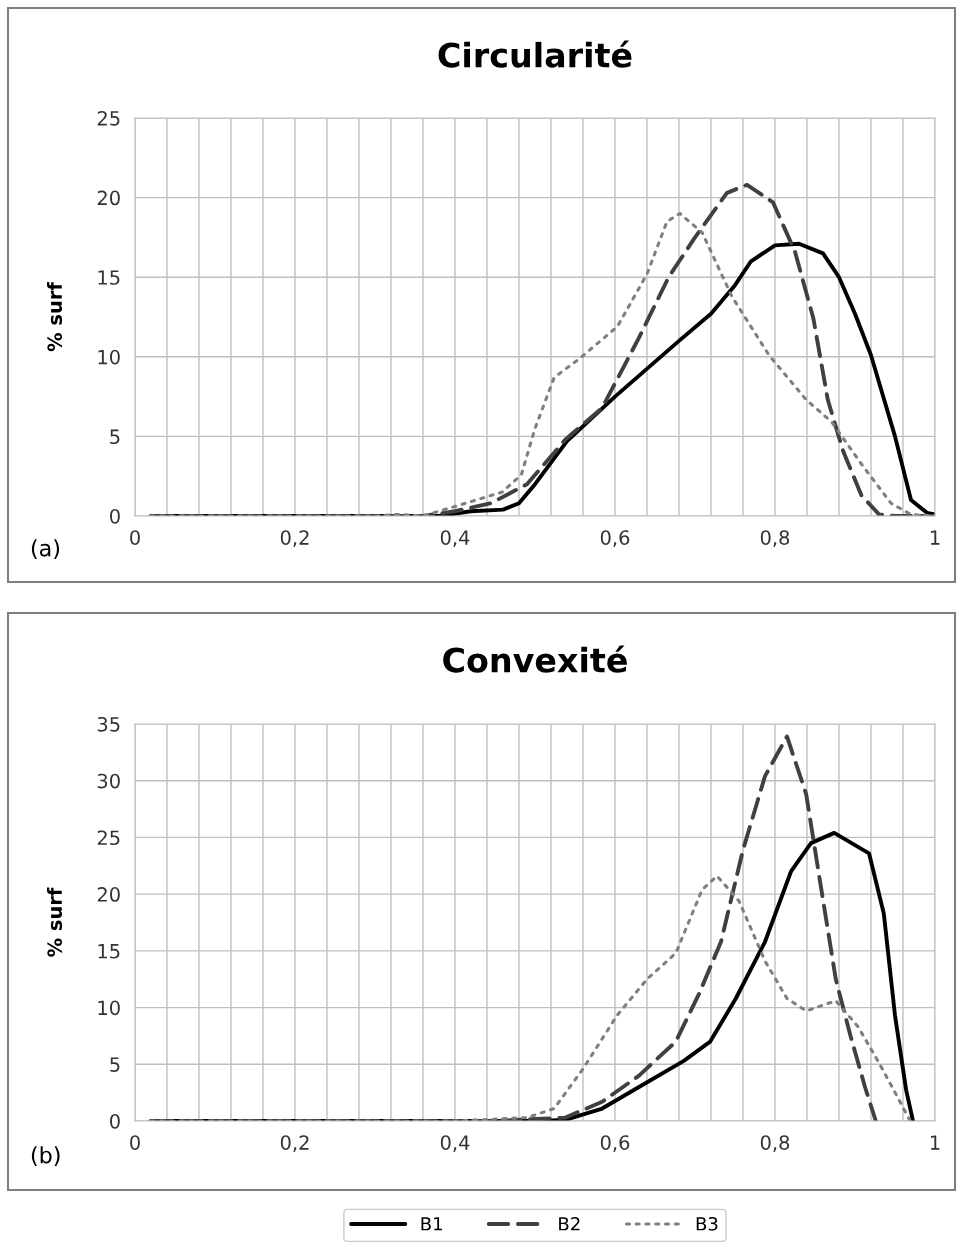 The width and height of the screenshot is (959, 1247). What do you see at coordinates (707, 1223) in the screenshot?
I see `legend-label: B3` at bounding box center [707, 1223].